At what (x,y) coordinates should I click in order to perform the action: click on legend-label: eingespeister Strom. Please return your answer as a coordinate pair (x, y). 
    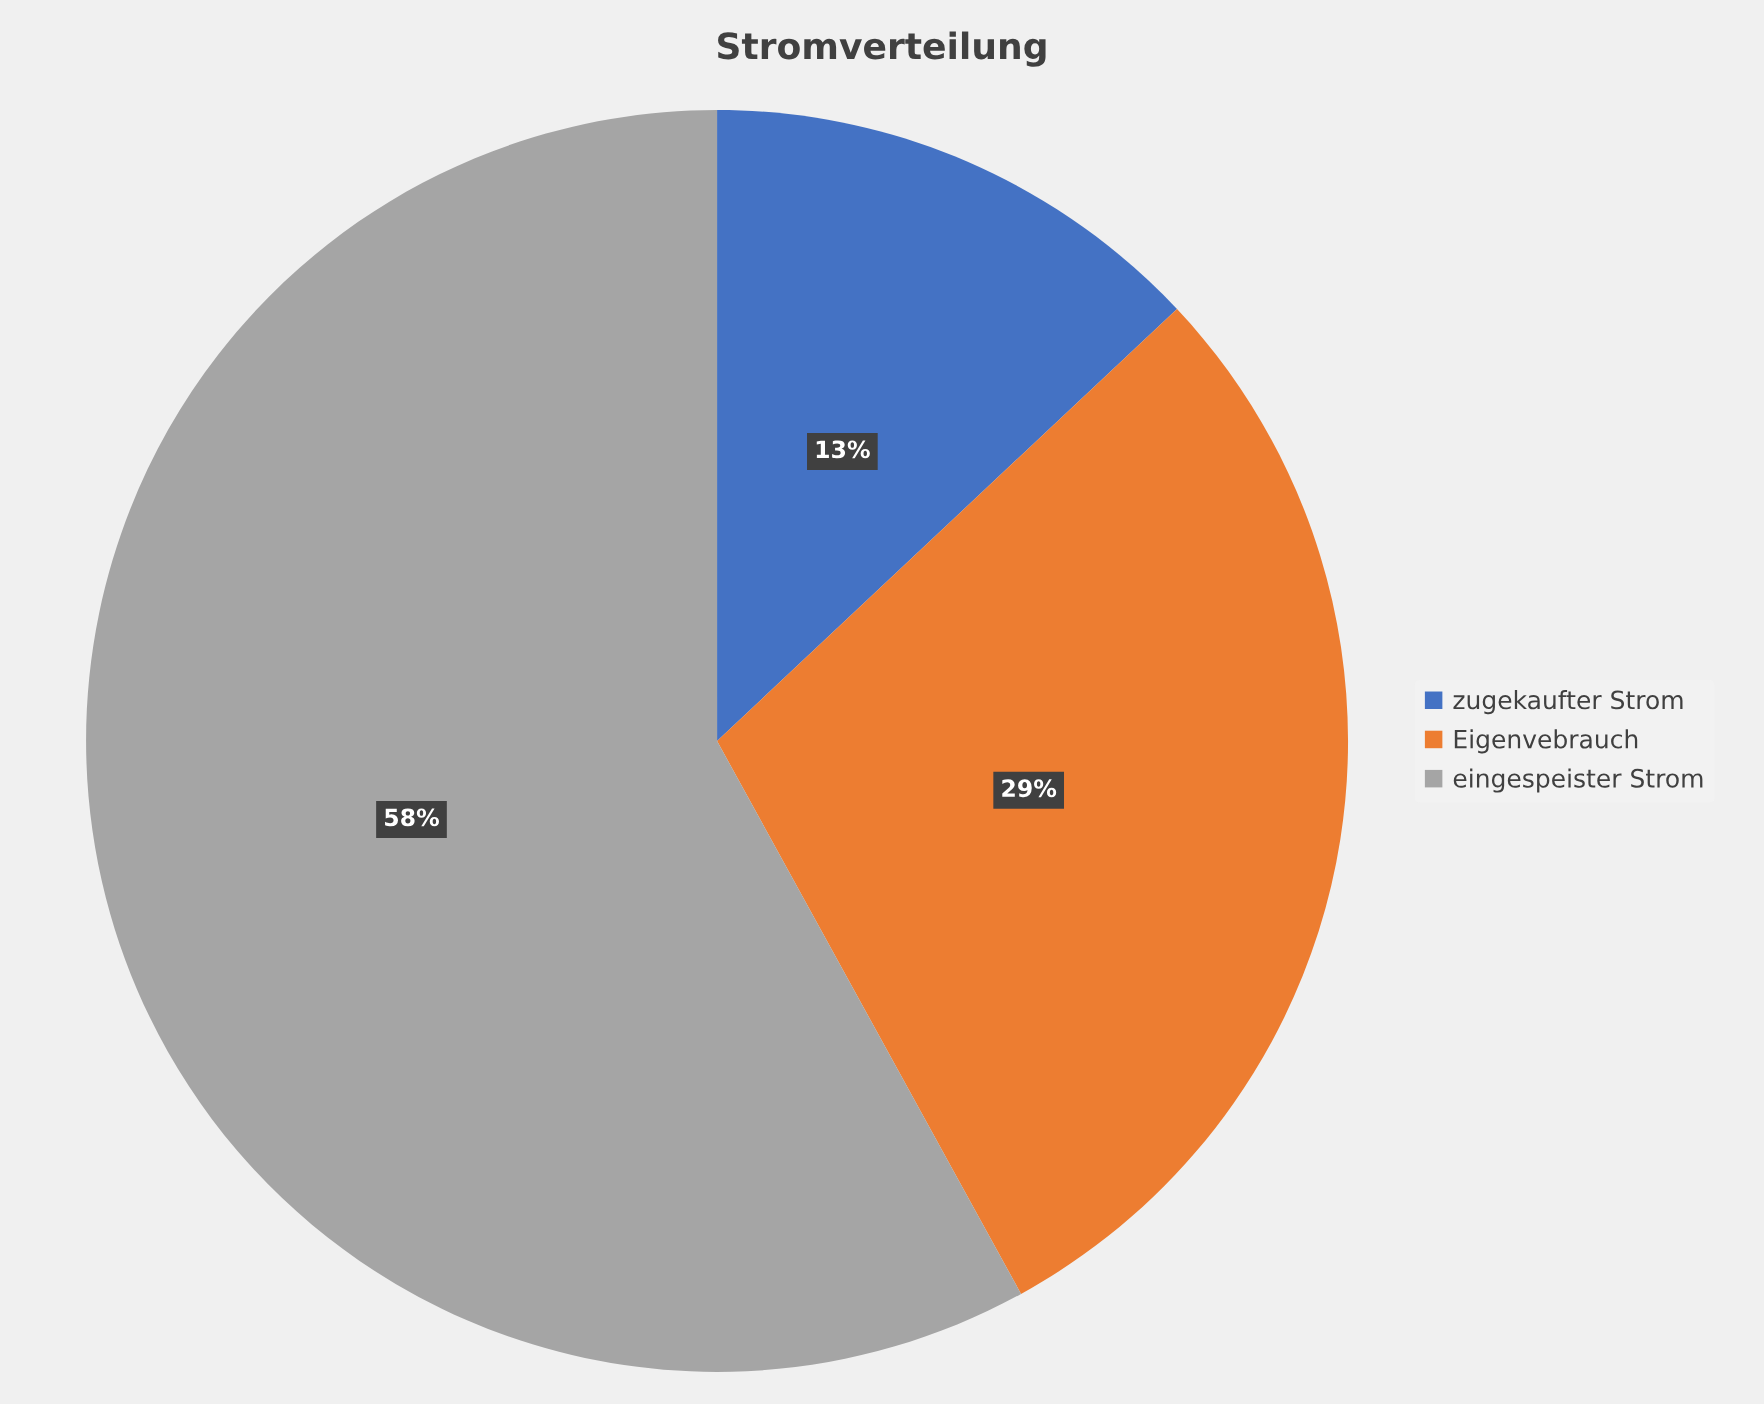
    Looking at the image, I should click on (1578, 780).